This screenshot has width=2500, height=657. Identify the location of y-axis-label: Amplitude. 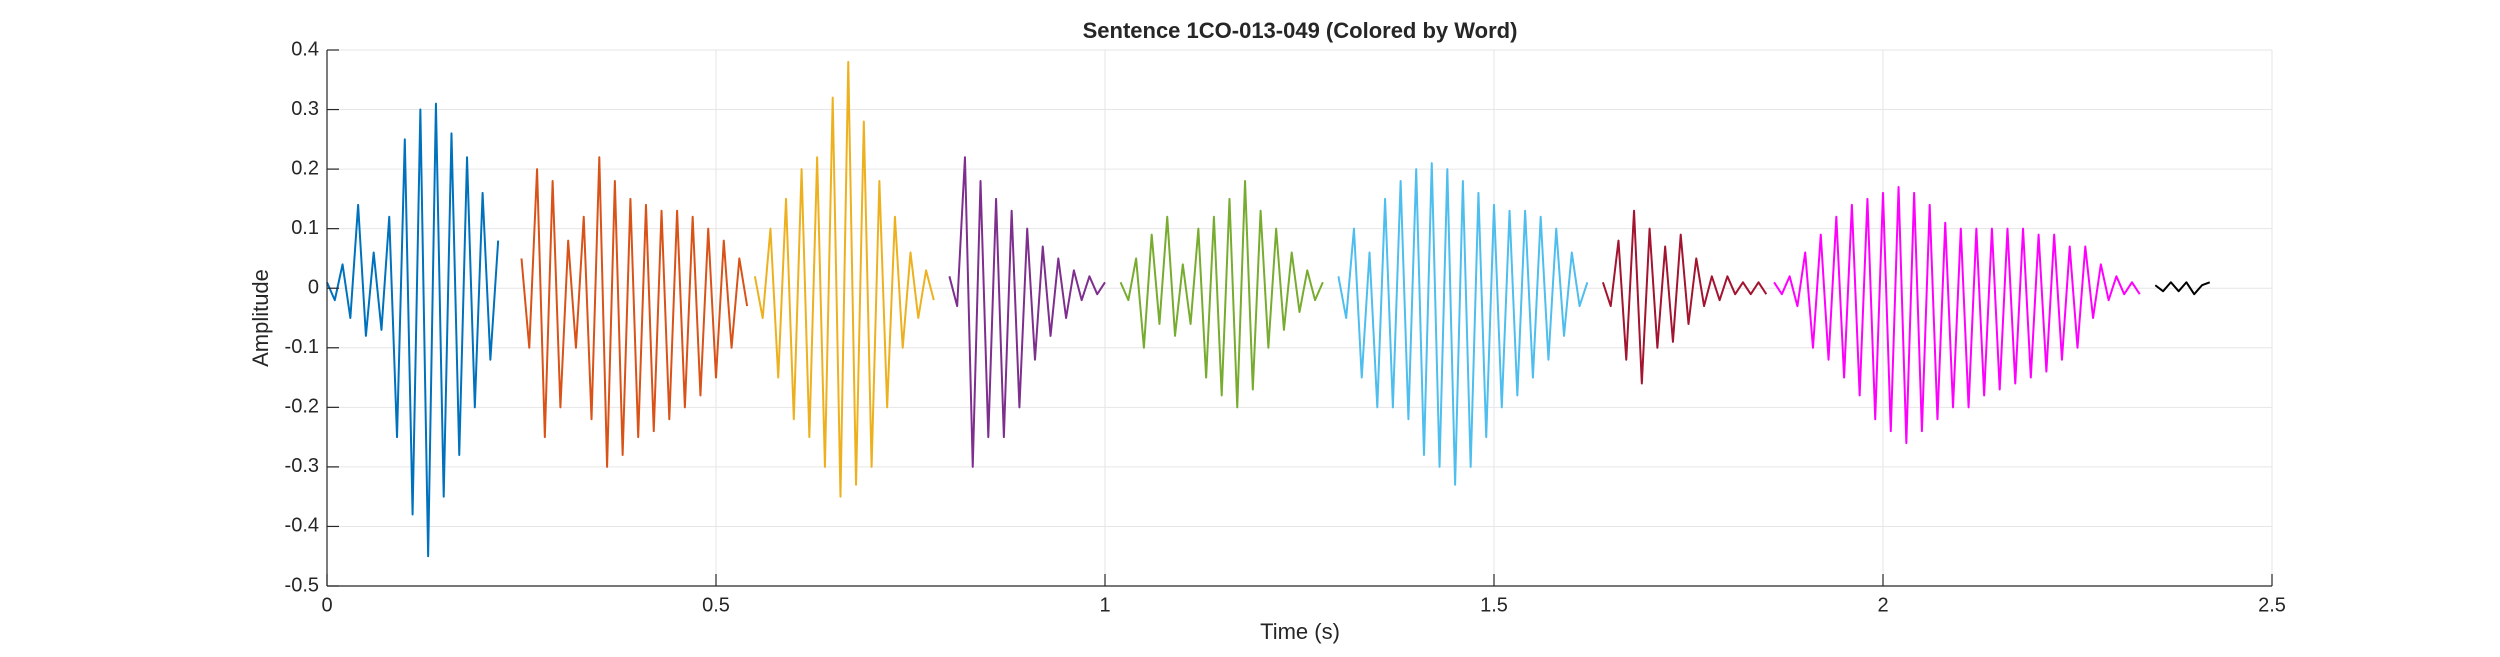
(260, 318).